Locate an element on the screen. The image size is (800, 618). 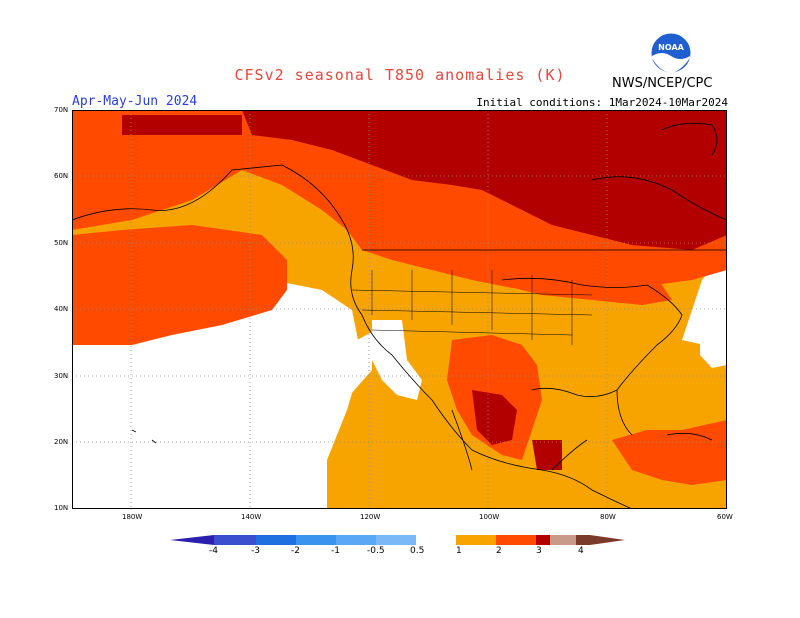
lat-label: 60N is located at coordinates (61, 176).